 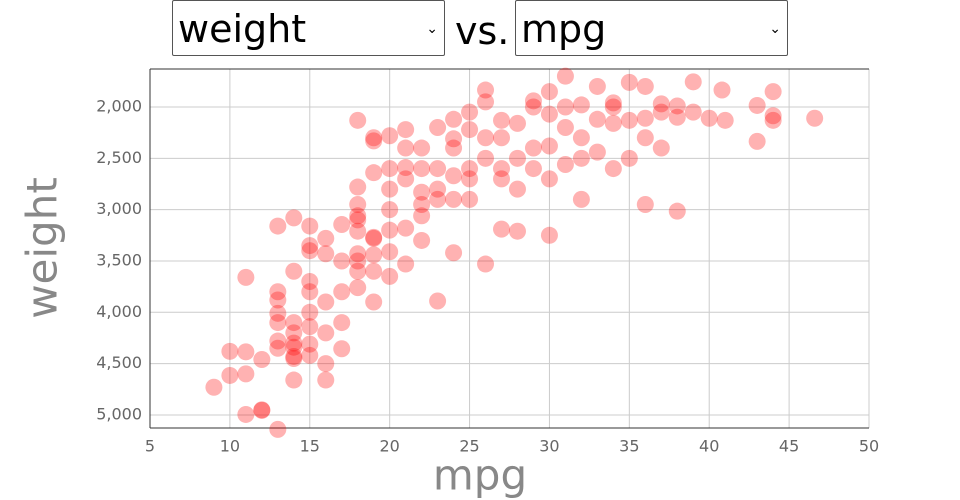 What do you see at coordinates (42, 248) in the screenshot?
I see `y-axis-title: weight` at bounding box center [42, 248].